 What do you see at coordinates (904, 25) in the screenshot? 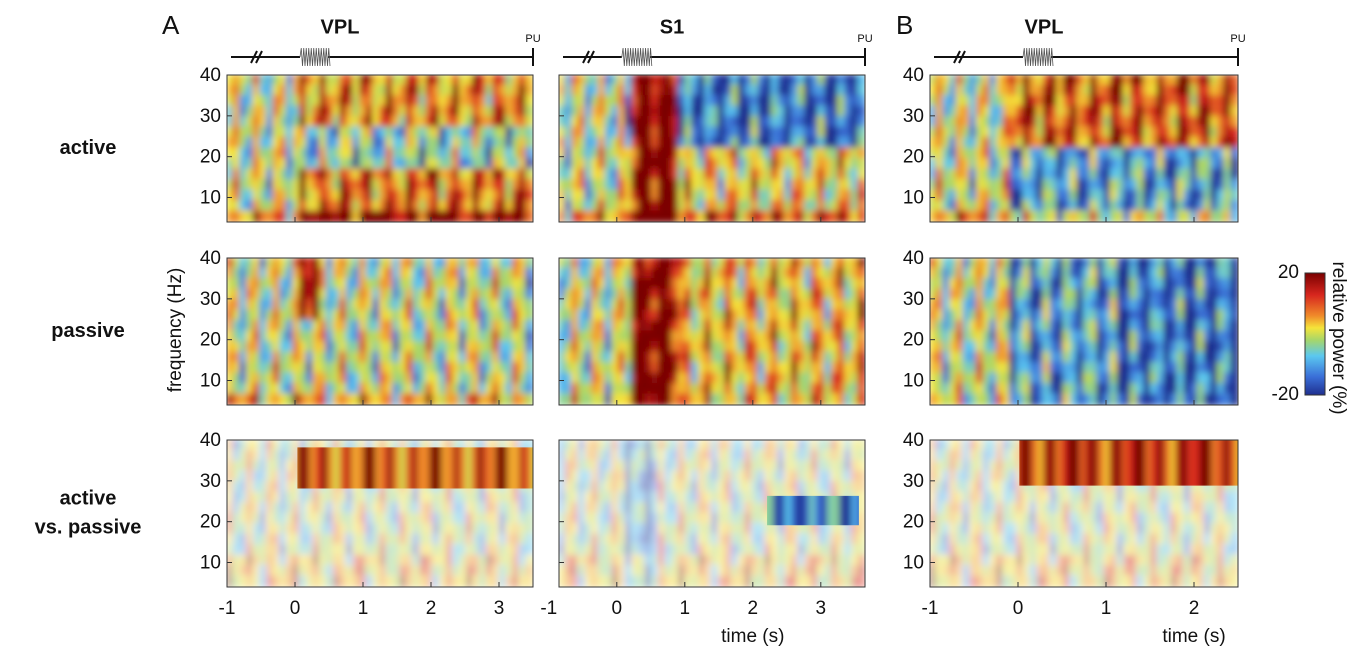
I see `panel-letter: B` at bounding box center [904, 25].